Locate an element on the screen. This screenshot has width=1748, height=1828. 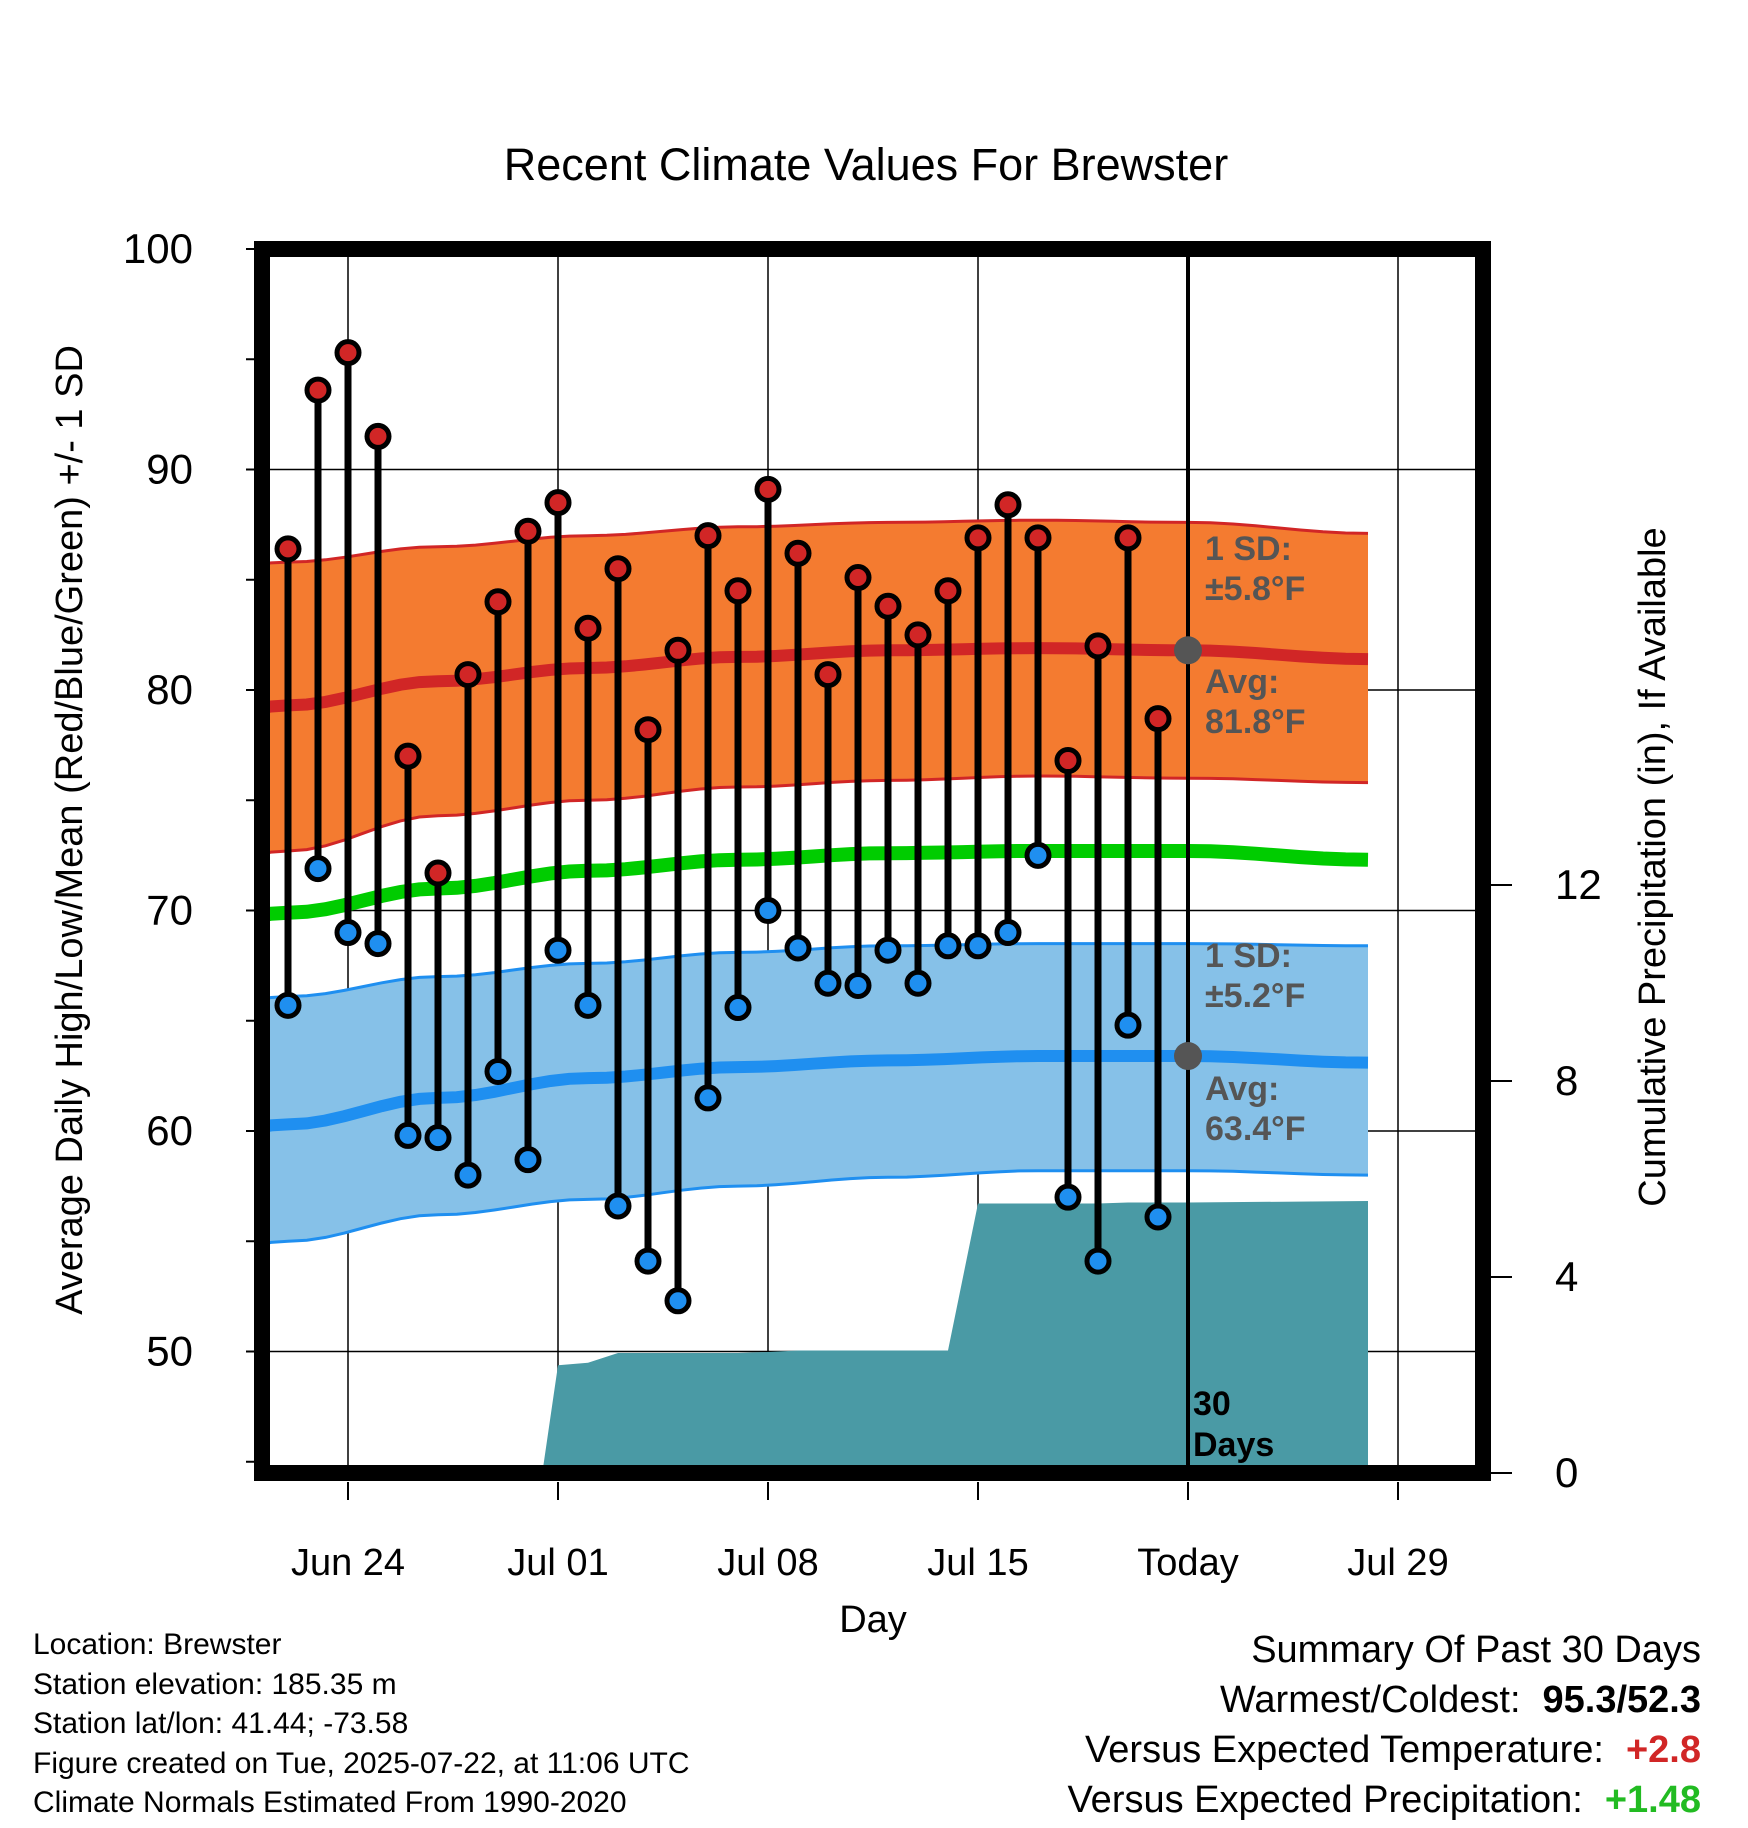
warmest-coldest-row: Warmest/Coldest: 95.3/52.3 is located at coordinates (1384, 1700).